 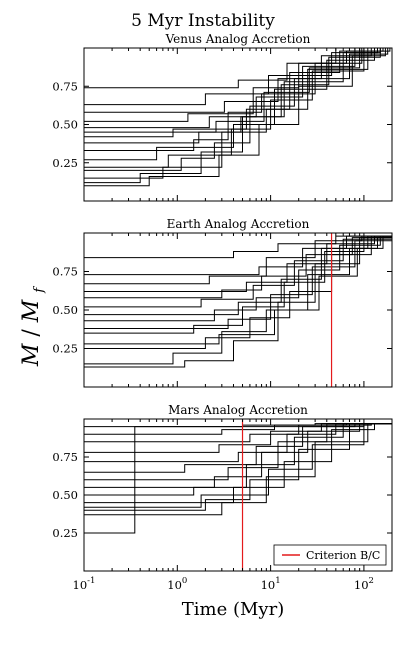 What do you see at coordinates (39, 290) in the screenshot?
I see `y-axis-label-sub: f` at bounding box center [39, 290].